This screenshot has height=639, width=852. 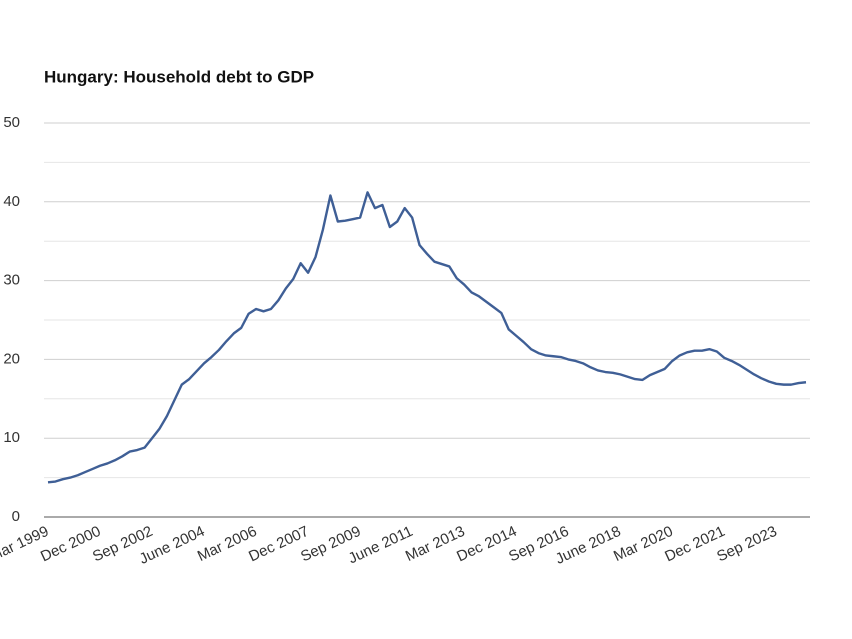 What do you see at coordinates (11, 280) in the screenshot?
I see `y-tick-label: 30` at bounding box center [11, 280].